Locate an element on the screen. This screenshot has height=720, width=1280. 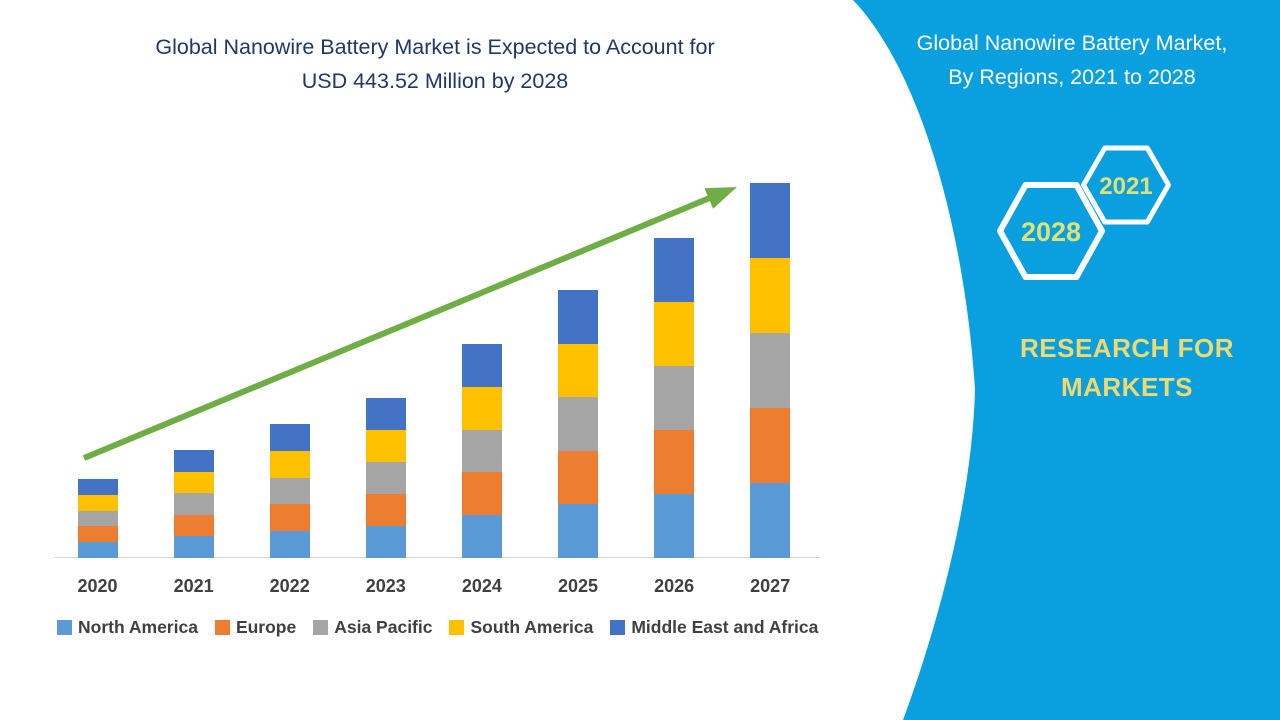
legend-item-south-america: South America is located at coordinates (521, 627).